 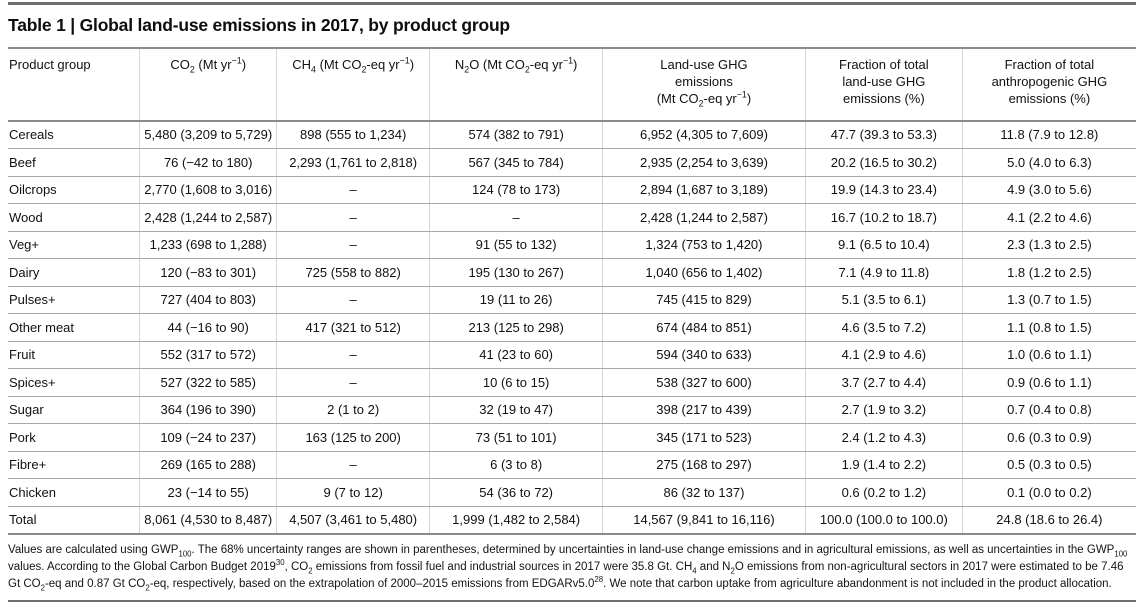 What do you see at coordinates (208, 355) in the screenshot?
I see `co2-cell: 552 (317 to 572)` at bounding box center [208, 355].